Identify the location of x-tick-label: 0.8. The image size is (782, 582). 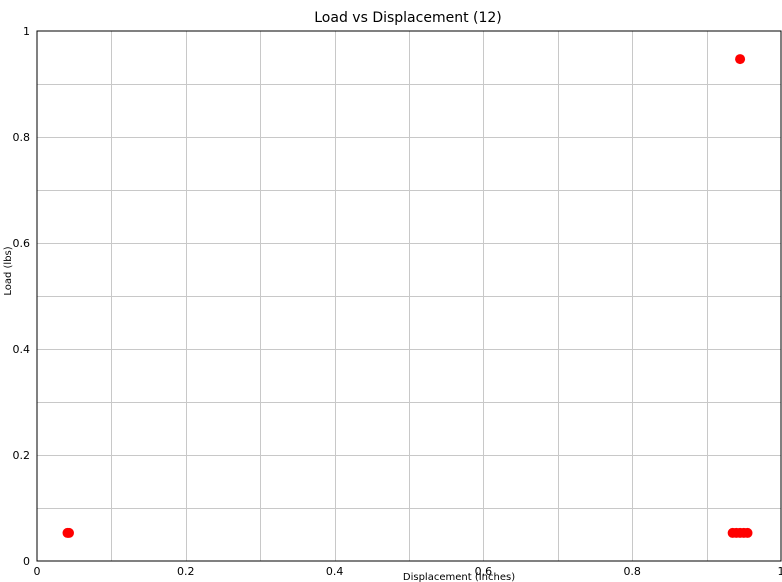
(632, 571).